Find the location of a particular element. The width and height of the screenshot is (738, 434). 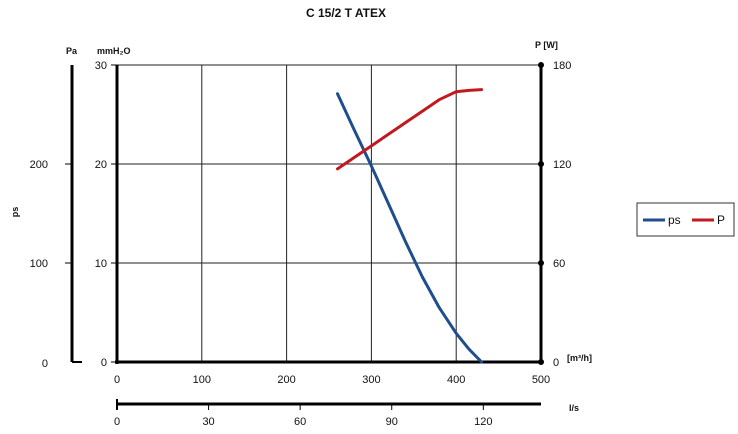

legend: ps P is located at coordinates (685, 219).